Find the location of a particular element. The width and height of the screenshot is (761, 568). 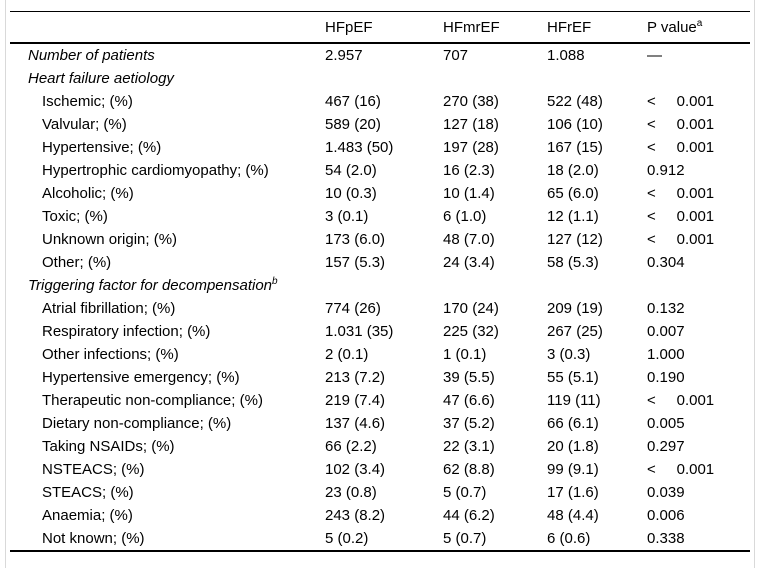

footnote-marker-b: b is located at coordinates (275, 281).